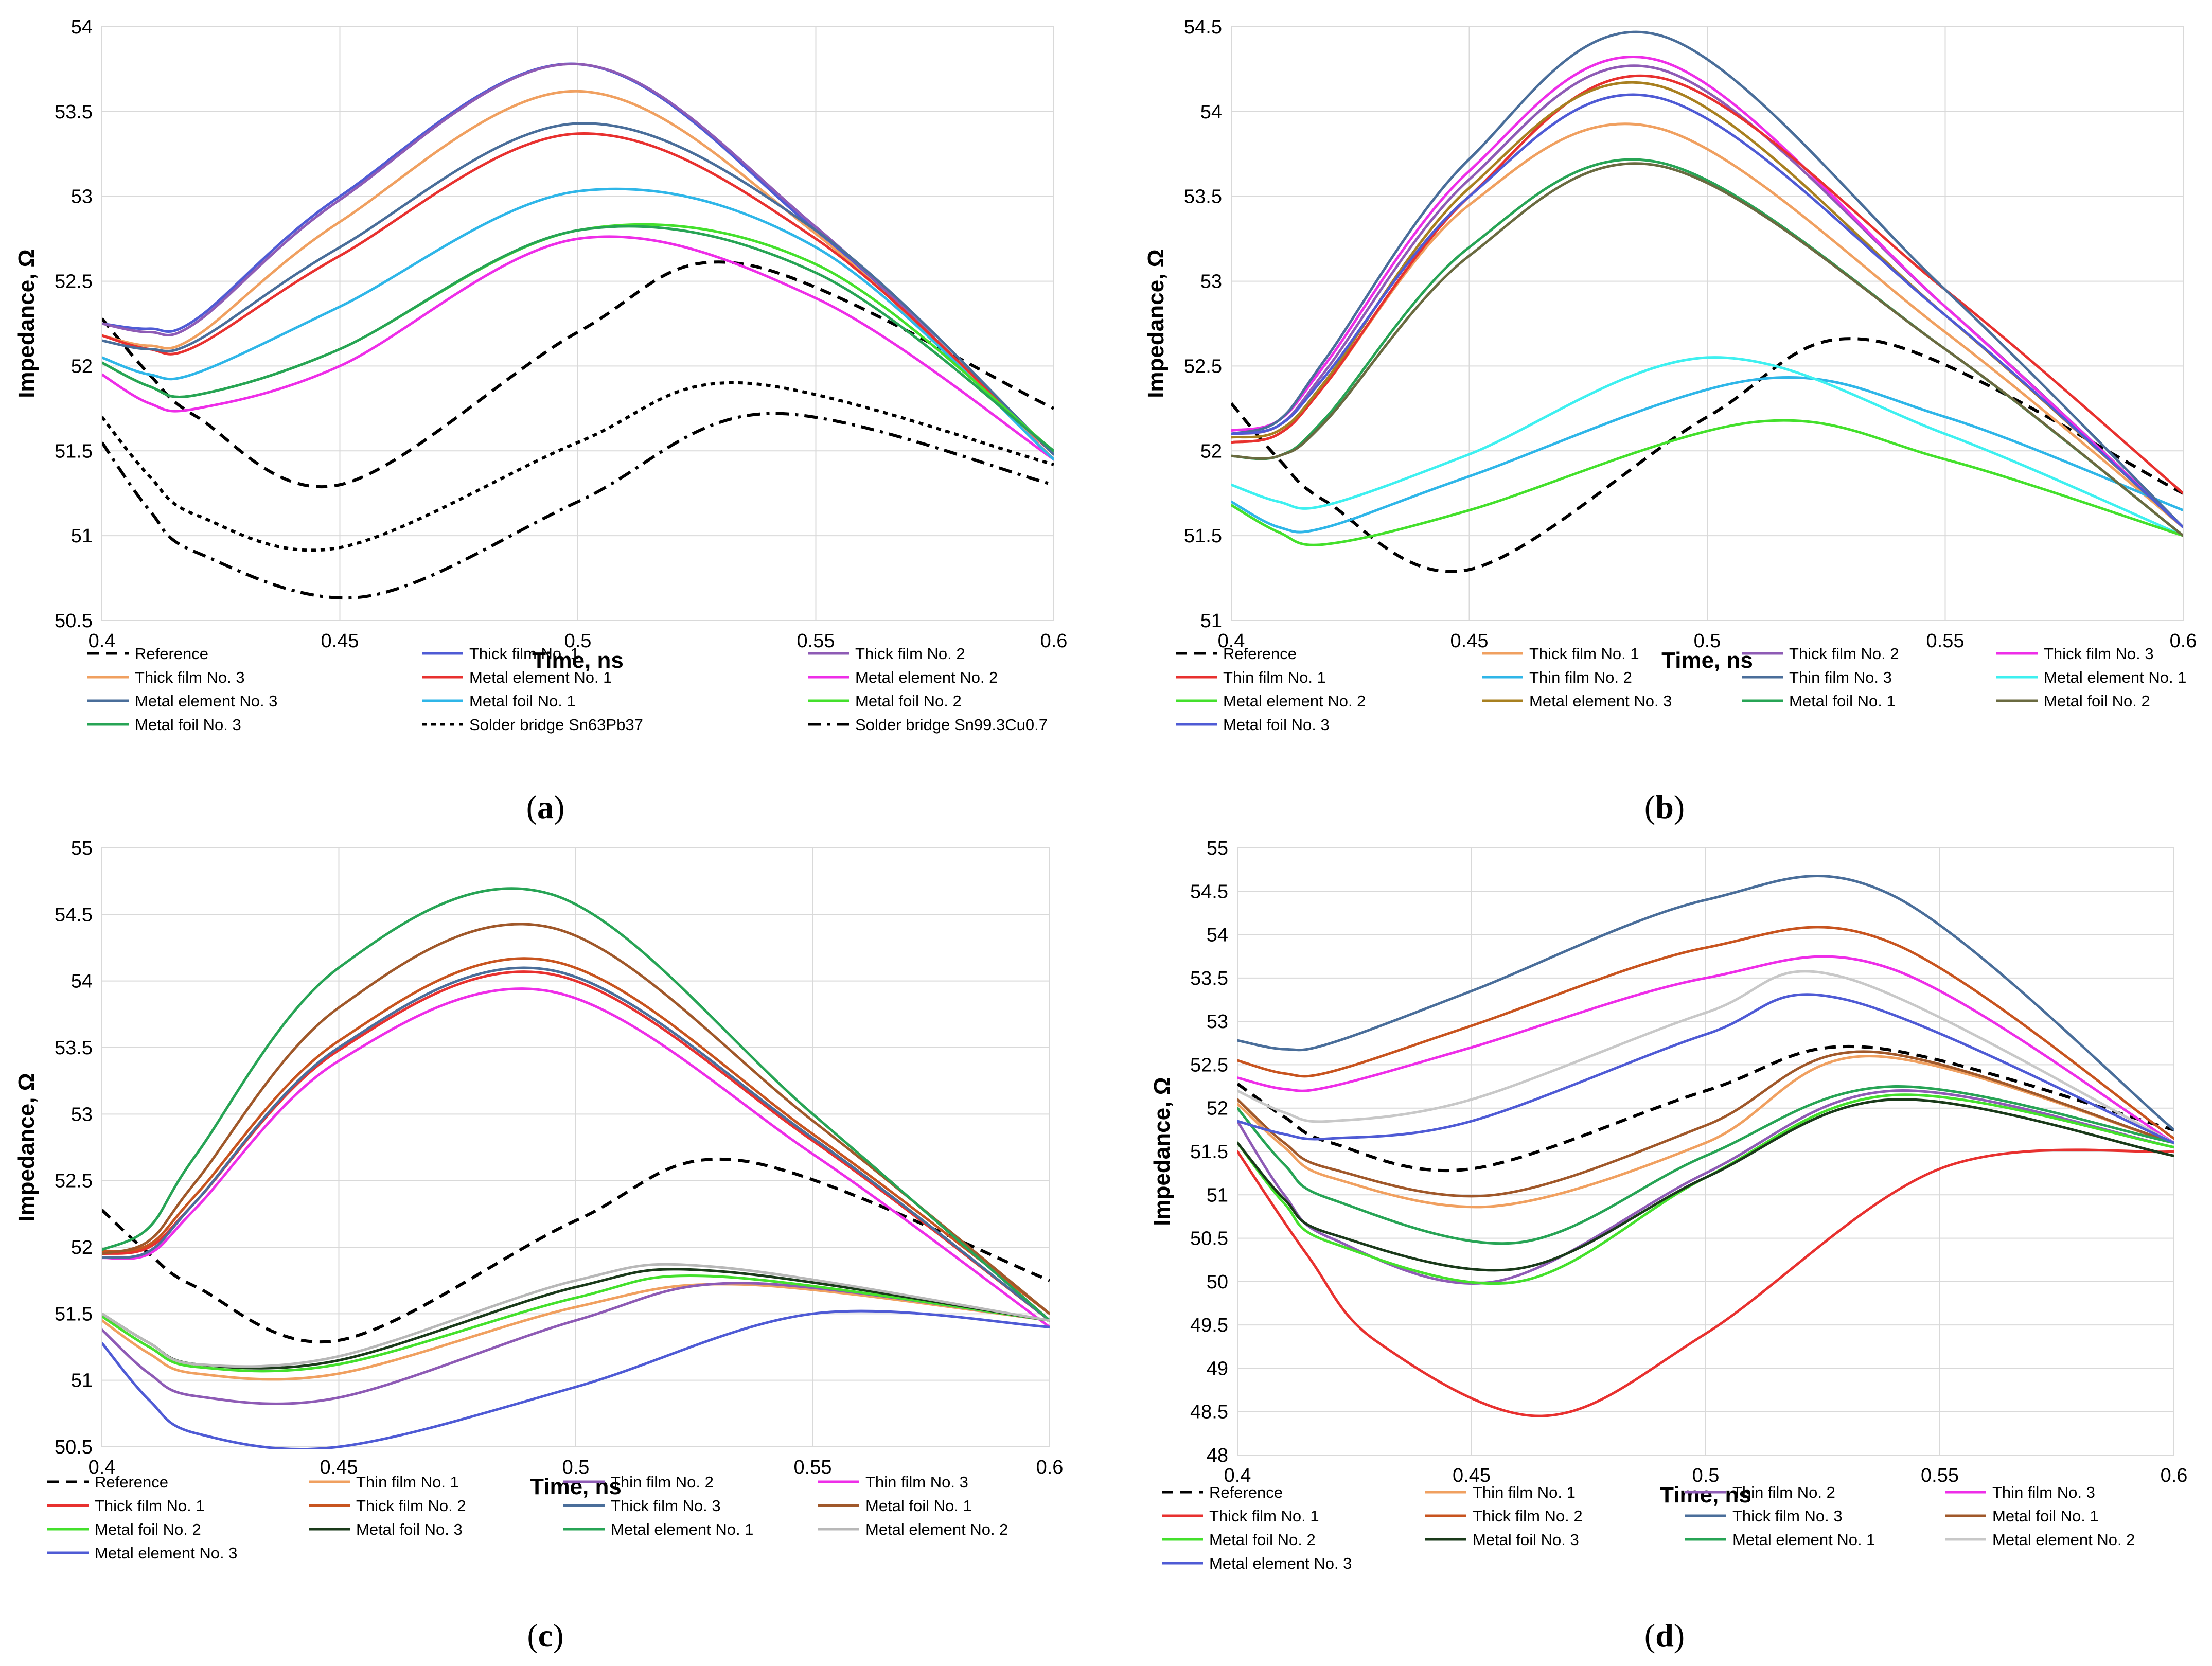 Image resolution: width=2212 pixels, height=1666 pixels. What do you see at coordinates (1560, 654) in the screenshot?
I see `legend-item: Thick film No. 1` at bounding box center [1560, 654].